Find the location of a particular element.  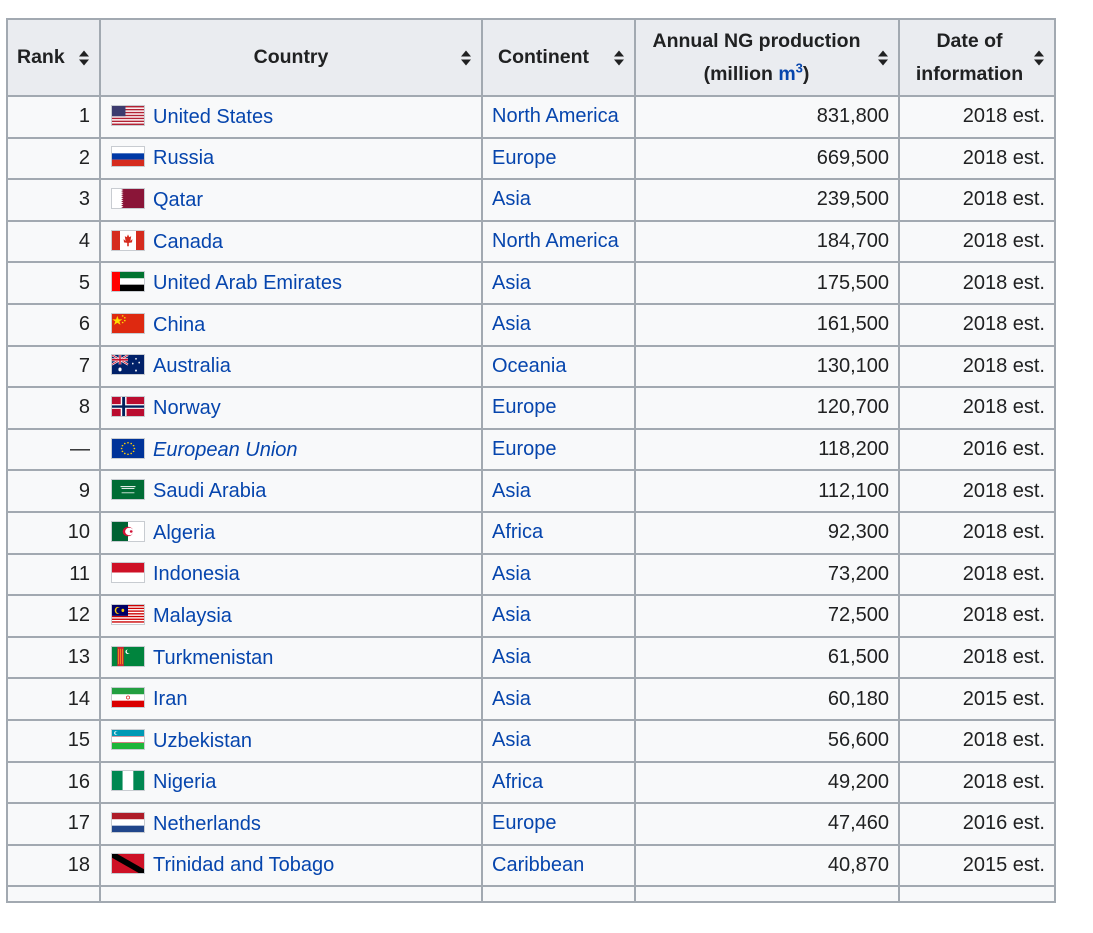

rank-cell: 14 is located at coordinates (53, 699).